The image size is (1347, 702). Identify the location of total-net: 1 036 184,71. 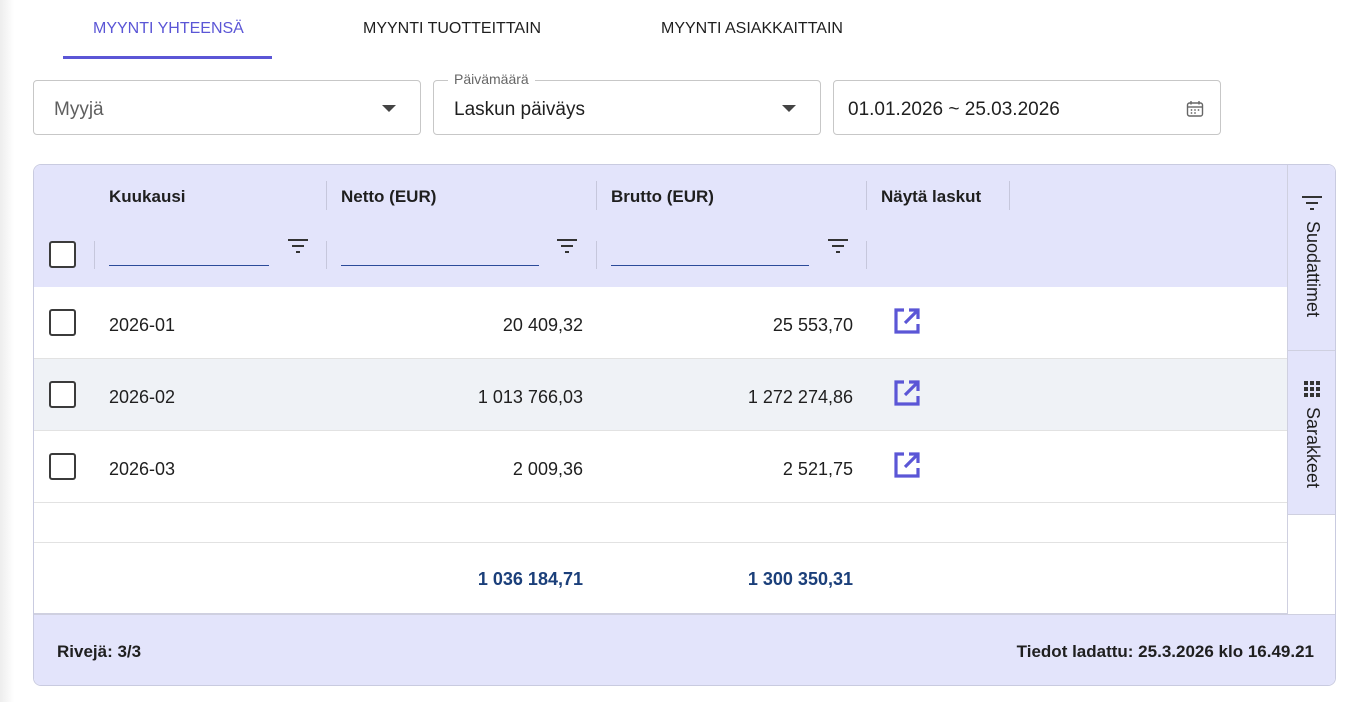
(530, 579).